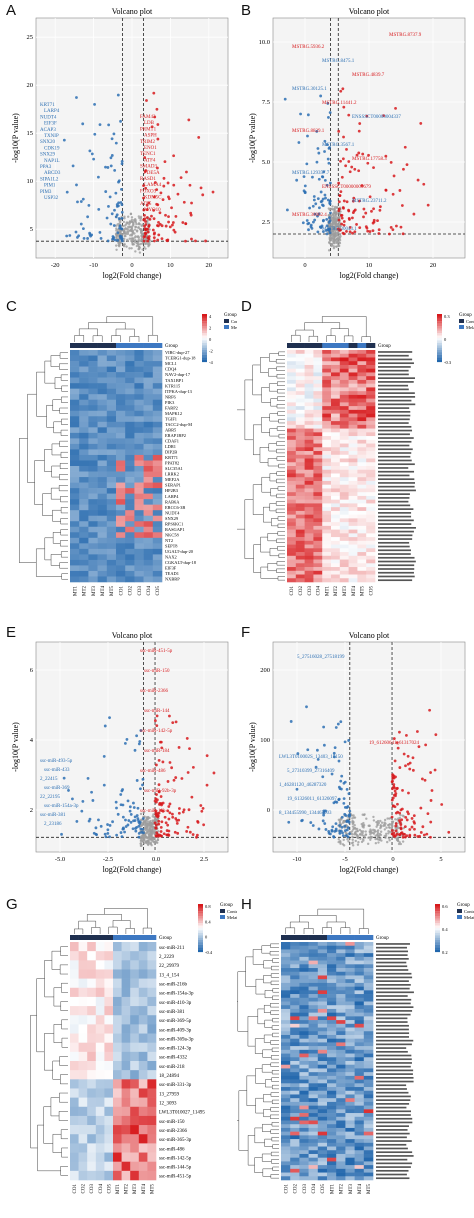 Image resolution: width=474 pixels, height=1218 pixels. I want to click on legend-swatch-melatonin, so click(226, 327).